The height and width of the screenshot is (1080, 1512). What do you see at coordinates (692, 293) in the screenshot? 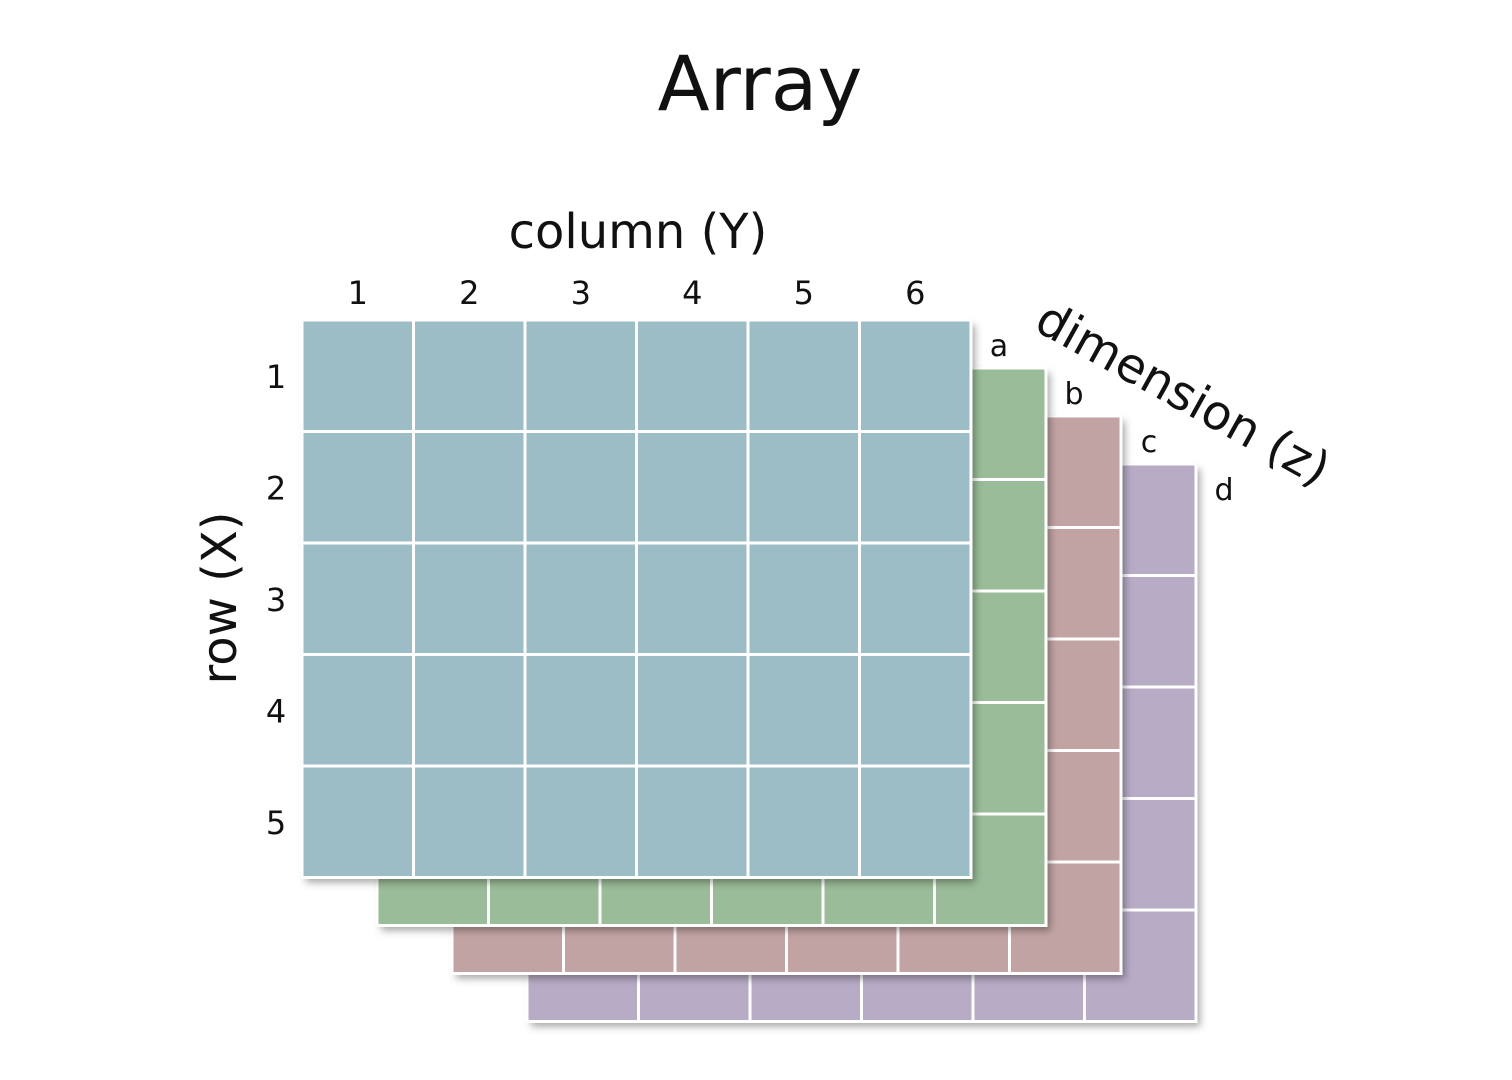
I see `column-tick-label: 4` at bounding box center [692, 293].